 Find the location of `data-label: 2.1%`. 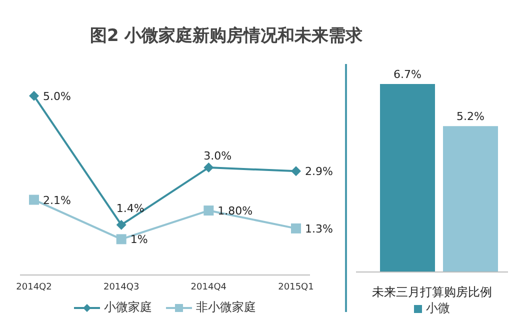

data-label: 2.1% is located at coordinates (57, 200).